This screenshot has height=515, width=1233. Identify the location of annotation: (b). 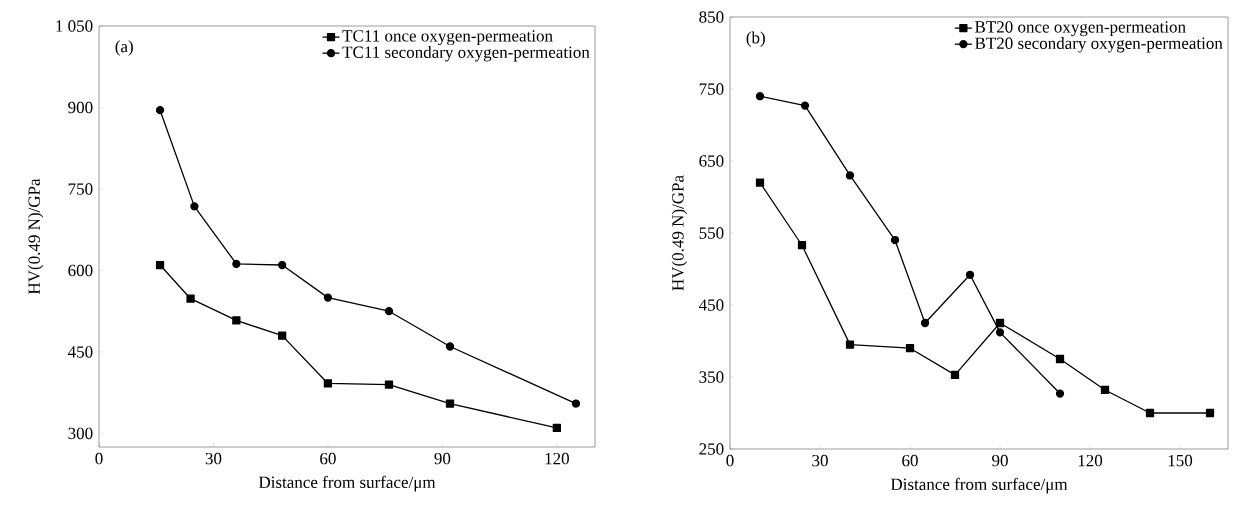
(755, 39).